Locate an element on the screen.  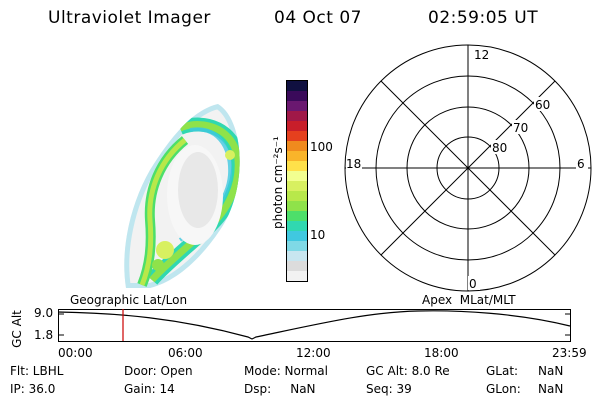
date-label: 04 Oct 07 is located at coordinates (318, 18).